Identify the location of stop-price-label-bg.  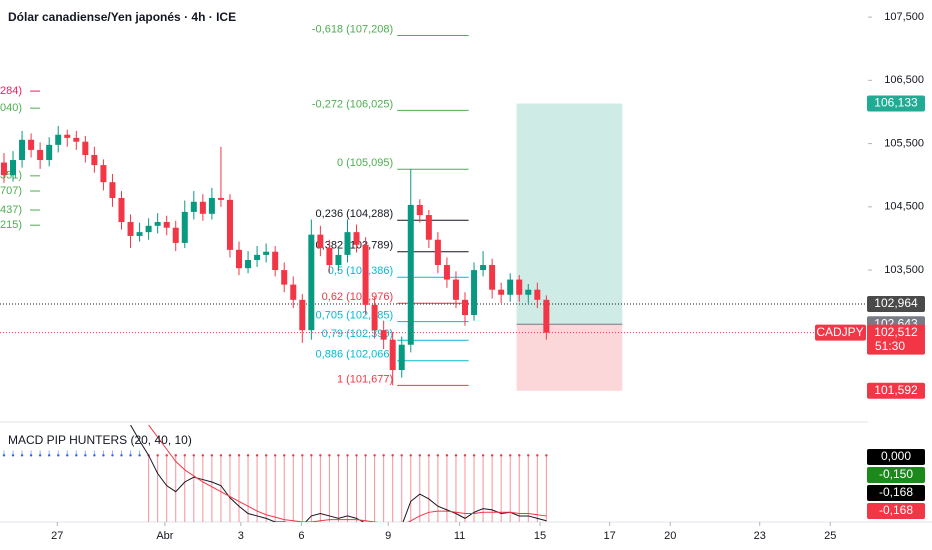
(896, 390).